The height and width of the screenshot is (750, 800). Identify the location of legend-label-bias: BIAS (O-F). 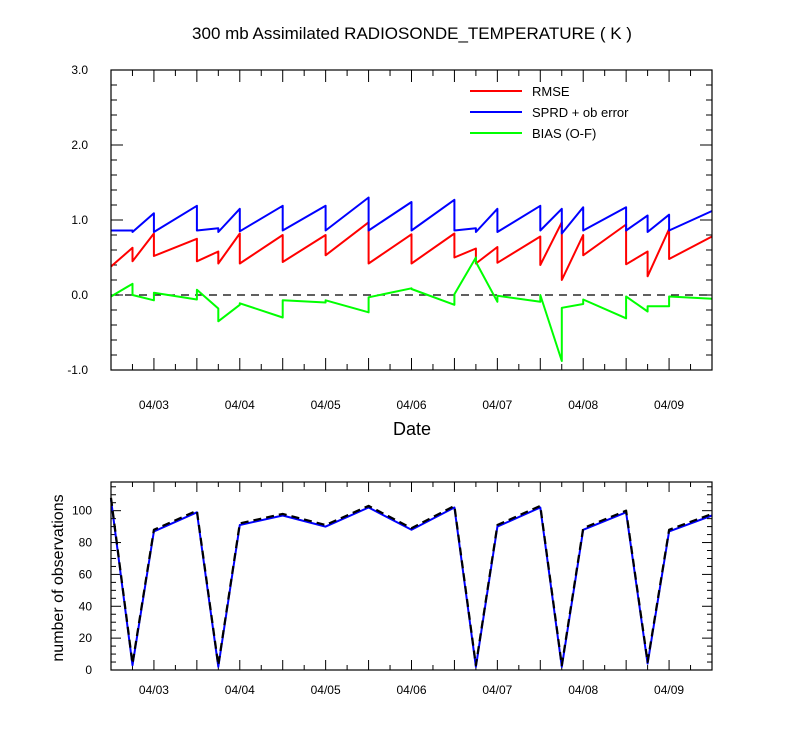
(564, 133).